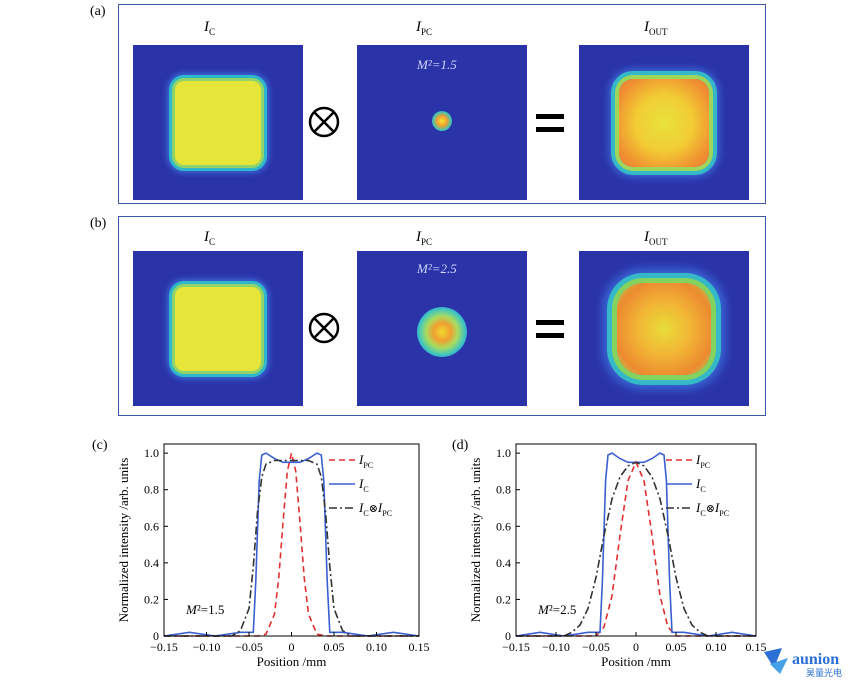 Image resolution: width=866 pixels, height=687 pixels. What do you see at coordinates (100, 445) in the screenshot?
I see `chart-c-tag: (c)` at bounding box center [100, 445].